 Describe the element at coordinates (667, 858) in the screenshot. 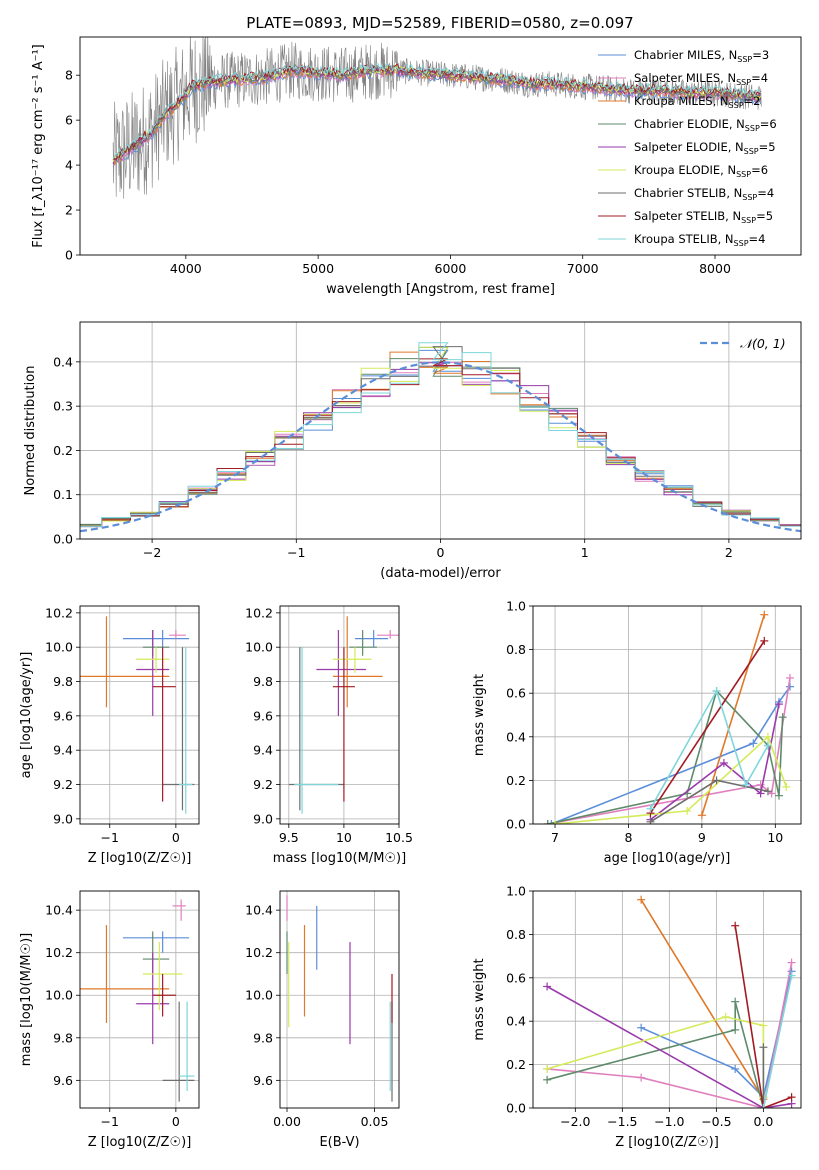

I see `x-axis-label: age [log10(age/yr)]` at that location.